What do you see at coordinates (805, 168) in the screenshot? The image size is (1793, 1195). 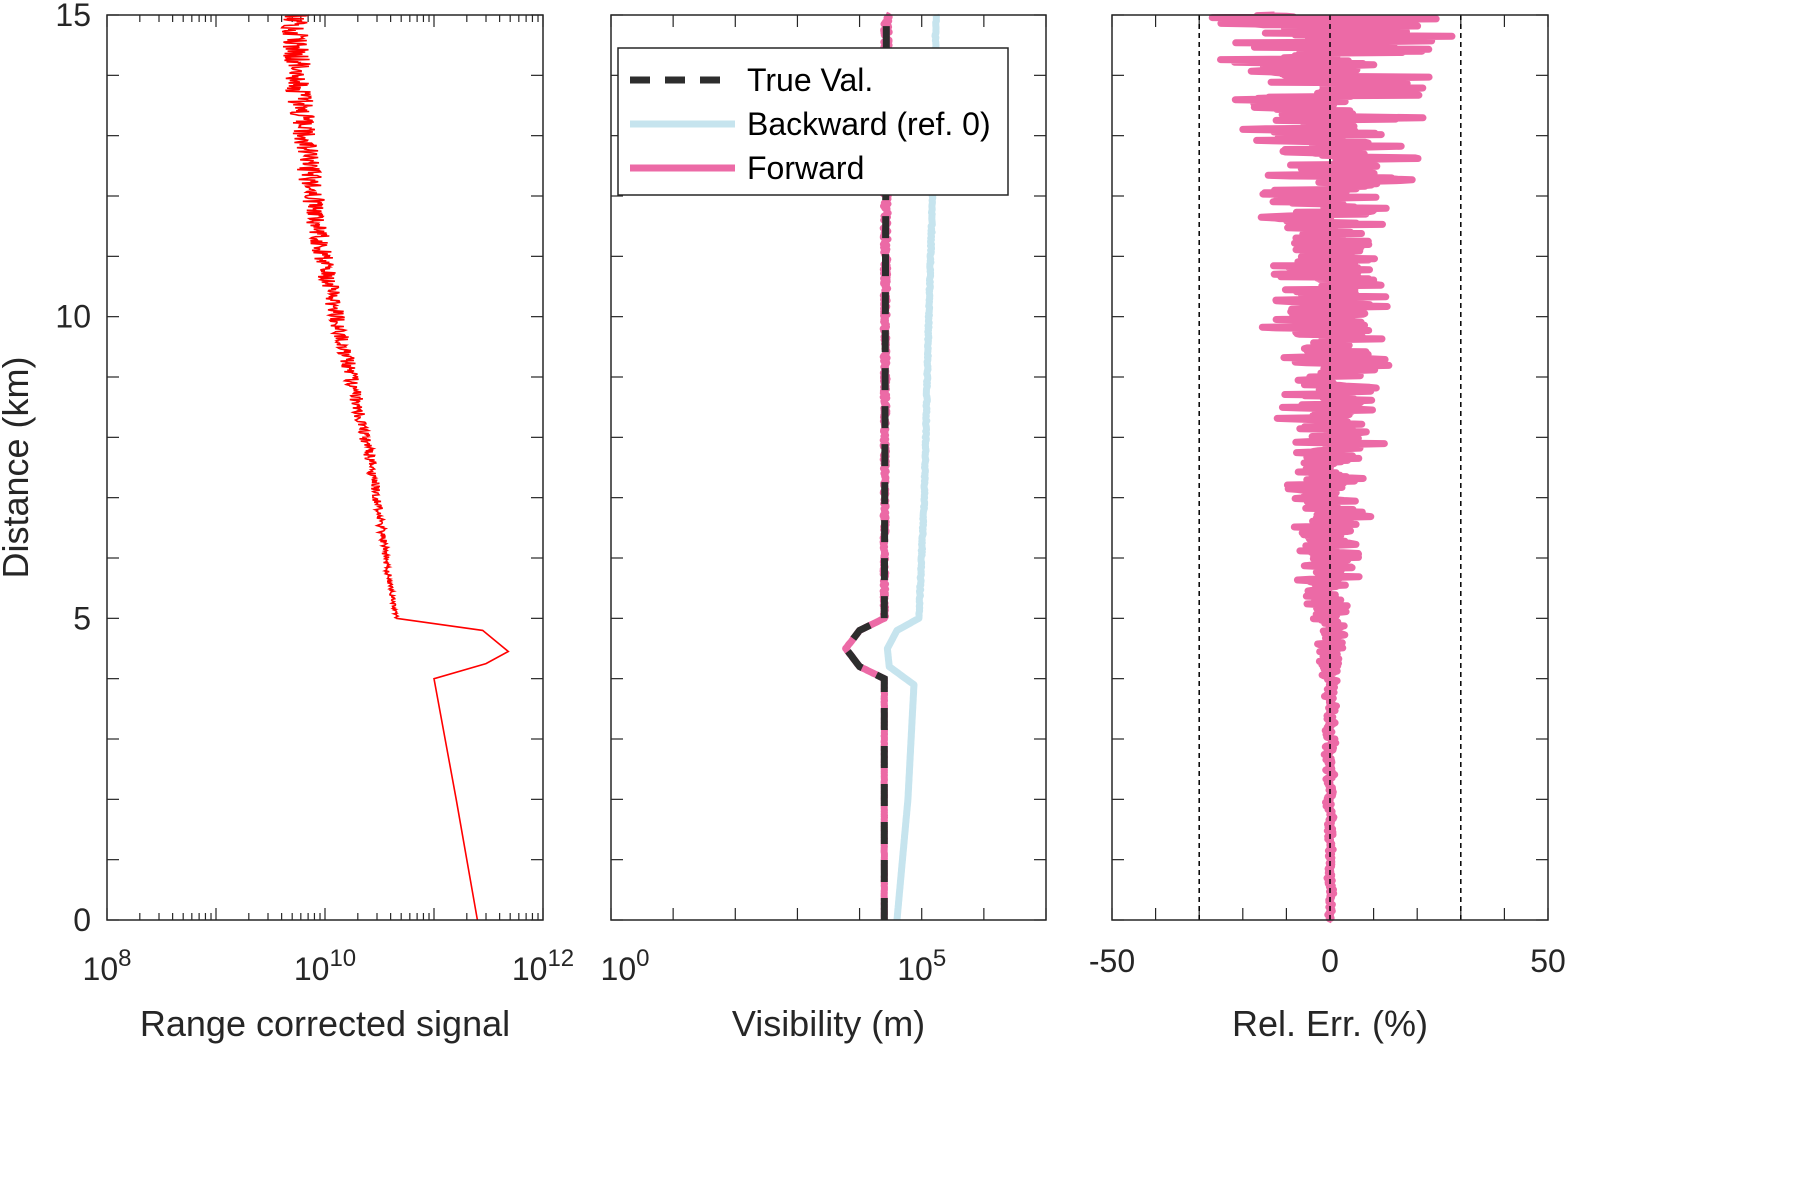 I see `legend-label-forward: Forward` at bounding box center [805, 168].